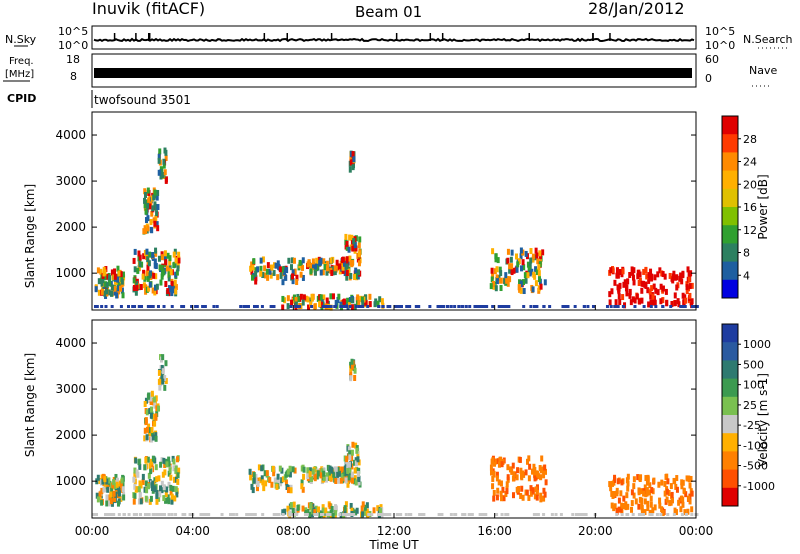 This screenshot has width=800, height=554. I want to click on power-colorbar-swatch, so click(730, 289).